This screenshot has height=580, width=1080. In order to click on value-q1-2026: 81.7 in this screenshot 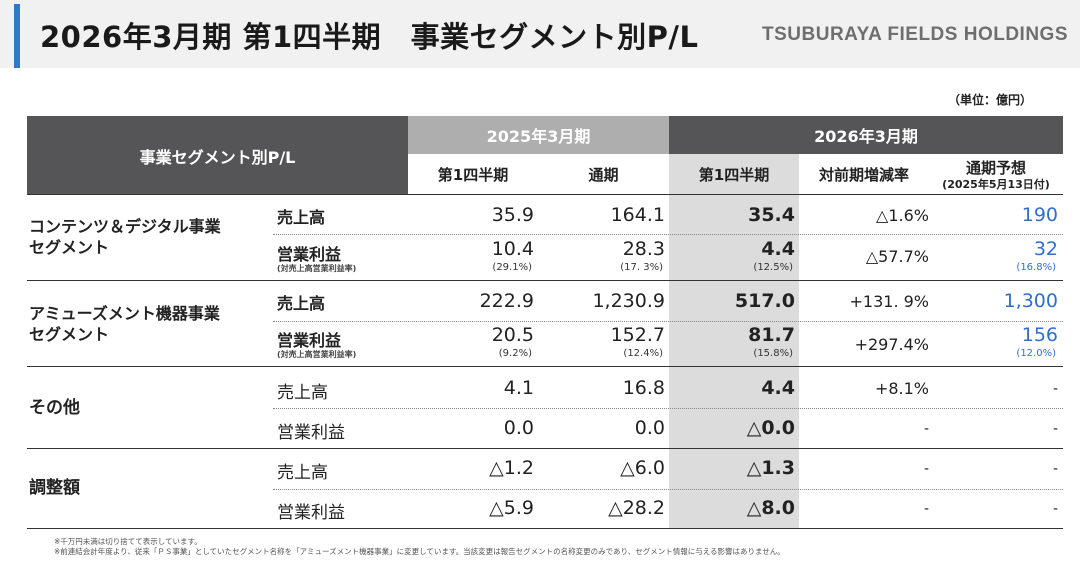, I will do `click(771, 335)`.